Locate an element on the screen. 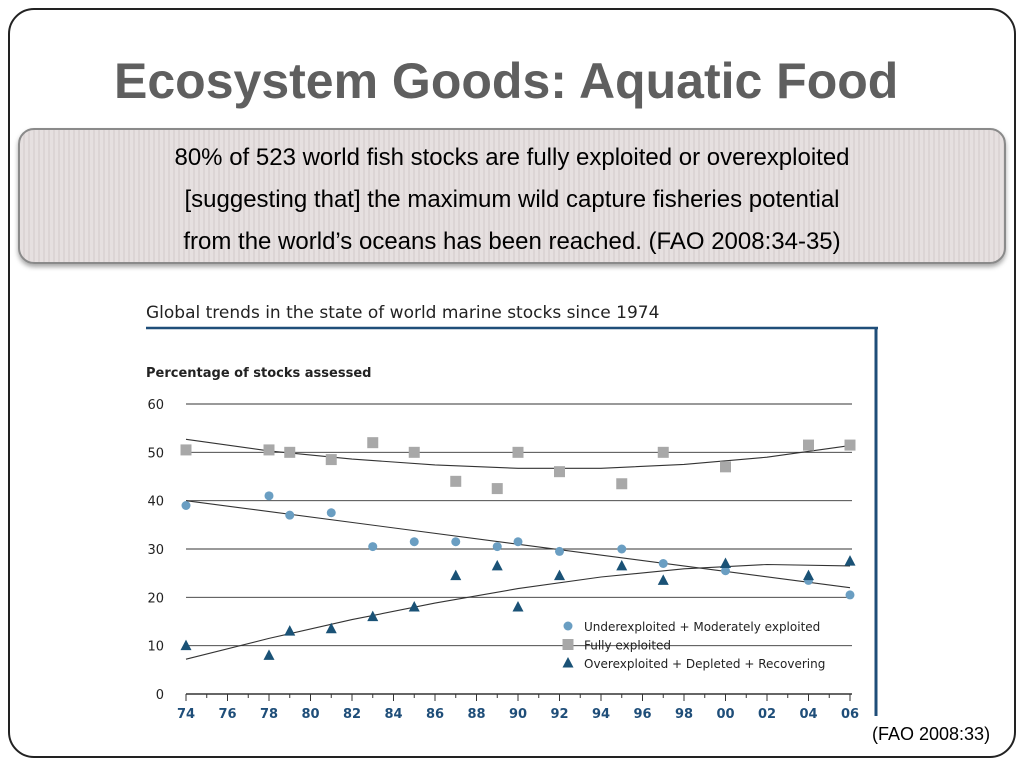  y-axis-label: Percentage of stocks assessed is located at coordinates (258, 373).